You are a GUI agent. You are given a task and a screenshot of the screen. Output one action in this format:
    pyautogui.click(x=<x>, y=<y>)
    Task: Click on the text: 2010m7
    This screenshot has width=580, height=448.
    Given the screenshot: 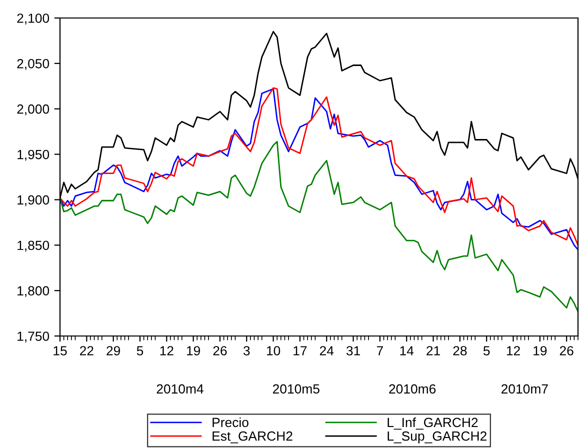 What is the action you would take?
    pyautogui.click(x=525, y=389)
    